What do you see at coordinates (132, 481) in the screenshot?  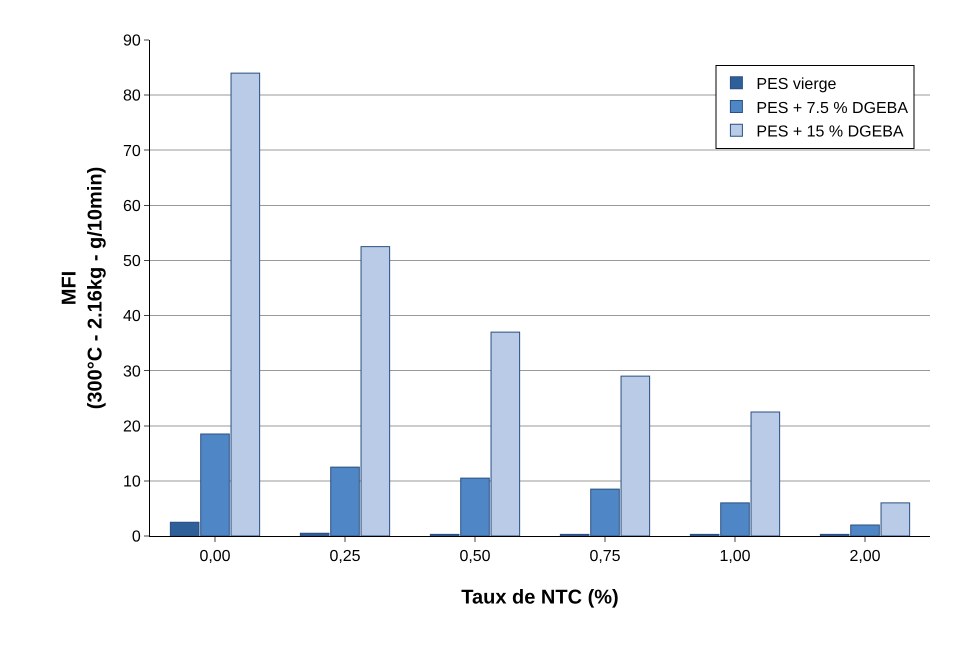 I see `y-tick-label: 10` at bounding box center [132, 481].